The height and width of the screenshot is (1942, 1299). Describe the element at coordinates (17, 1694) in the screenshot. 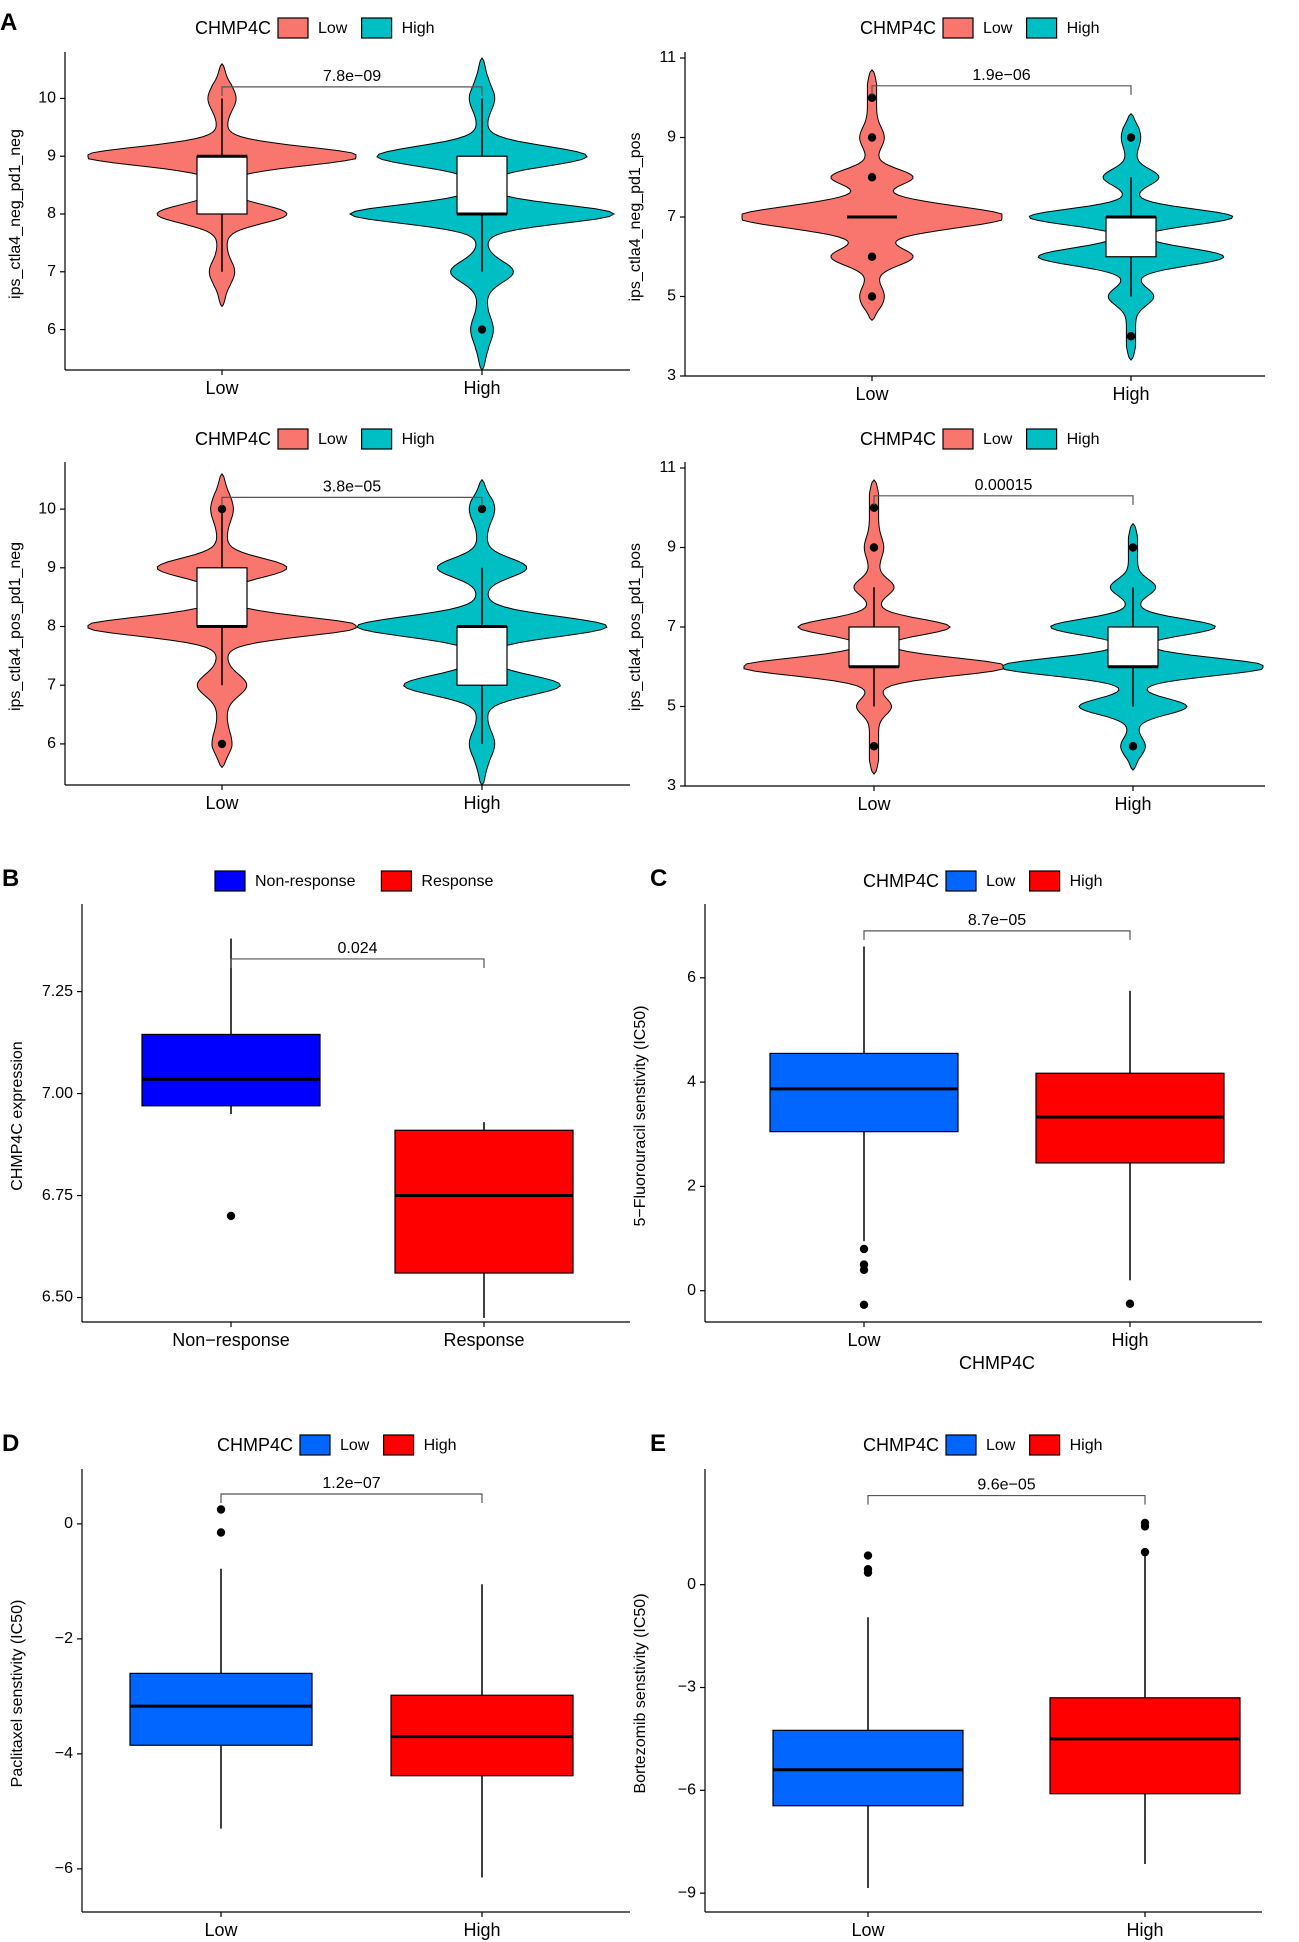

I see `y-axis-label: Paclitaxel senstivity (IC50)` at that location.